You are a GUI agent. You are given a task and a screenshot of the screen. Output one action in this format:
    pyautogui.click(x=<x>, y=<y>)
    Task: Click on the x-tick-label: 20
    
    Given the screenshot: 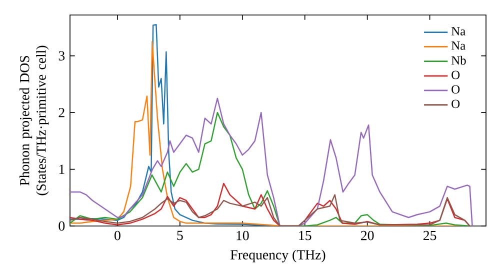 What is the action you would take?
    pyautogui.click(x=367, y=235)
    